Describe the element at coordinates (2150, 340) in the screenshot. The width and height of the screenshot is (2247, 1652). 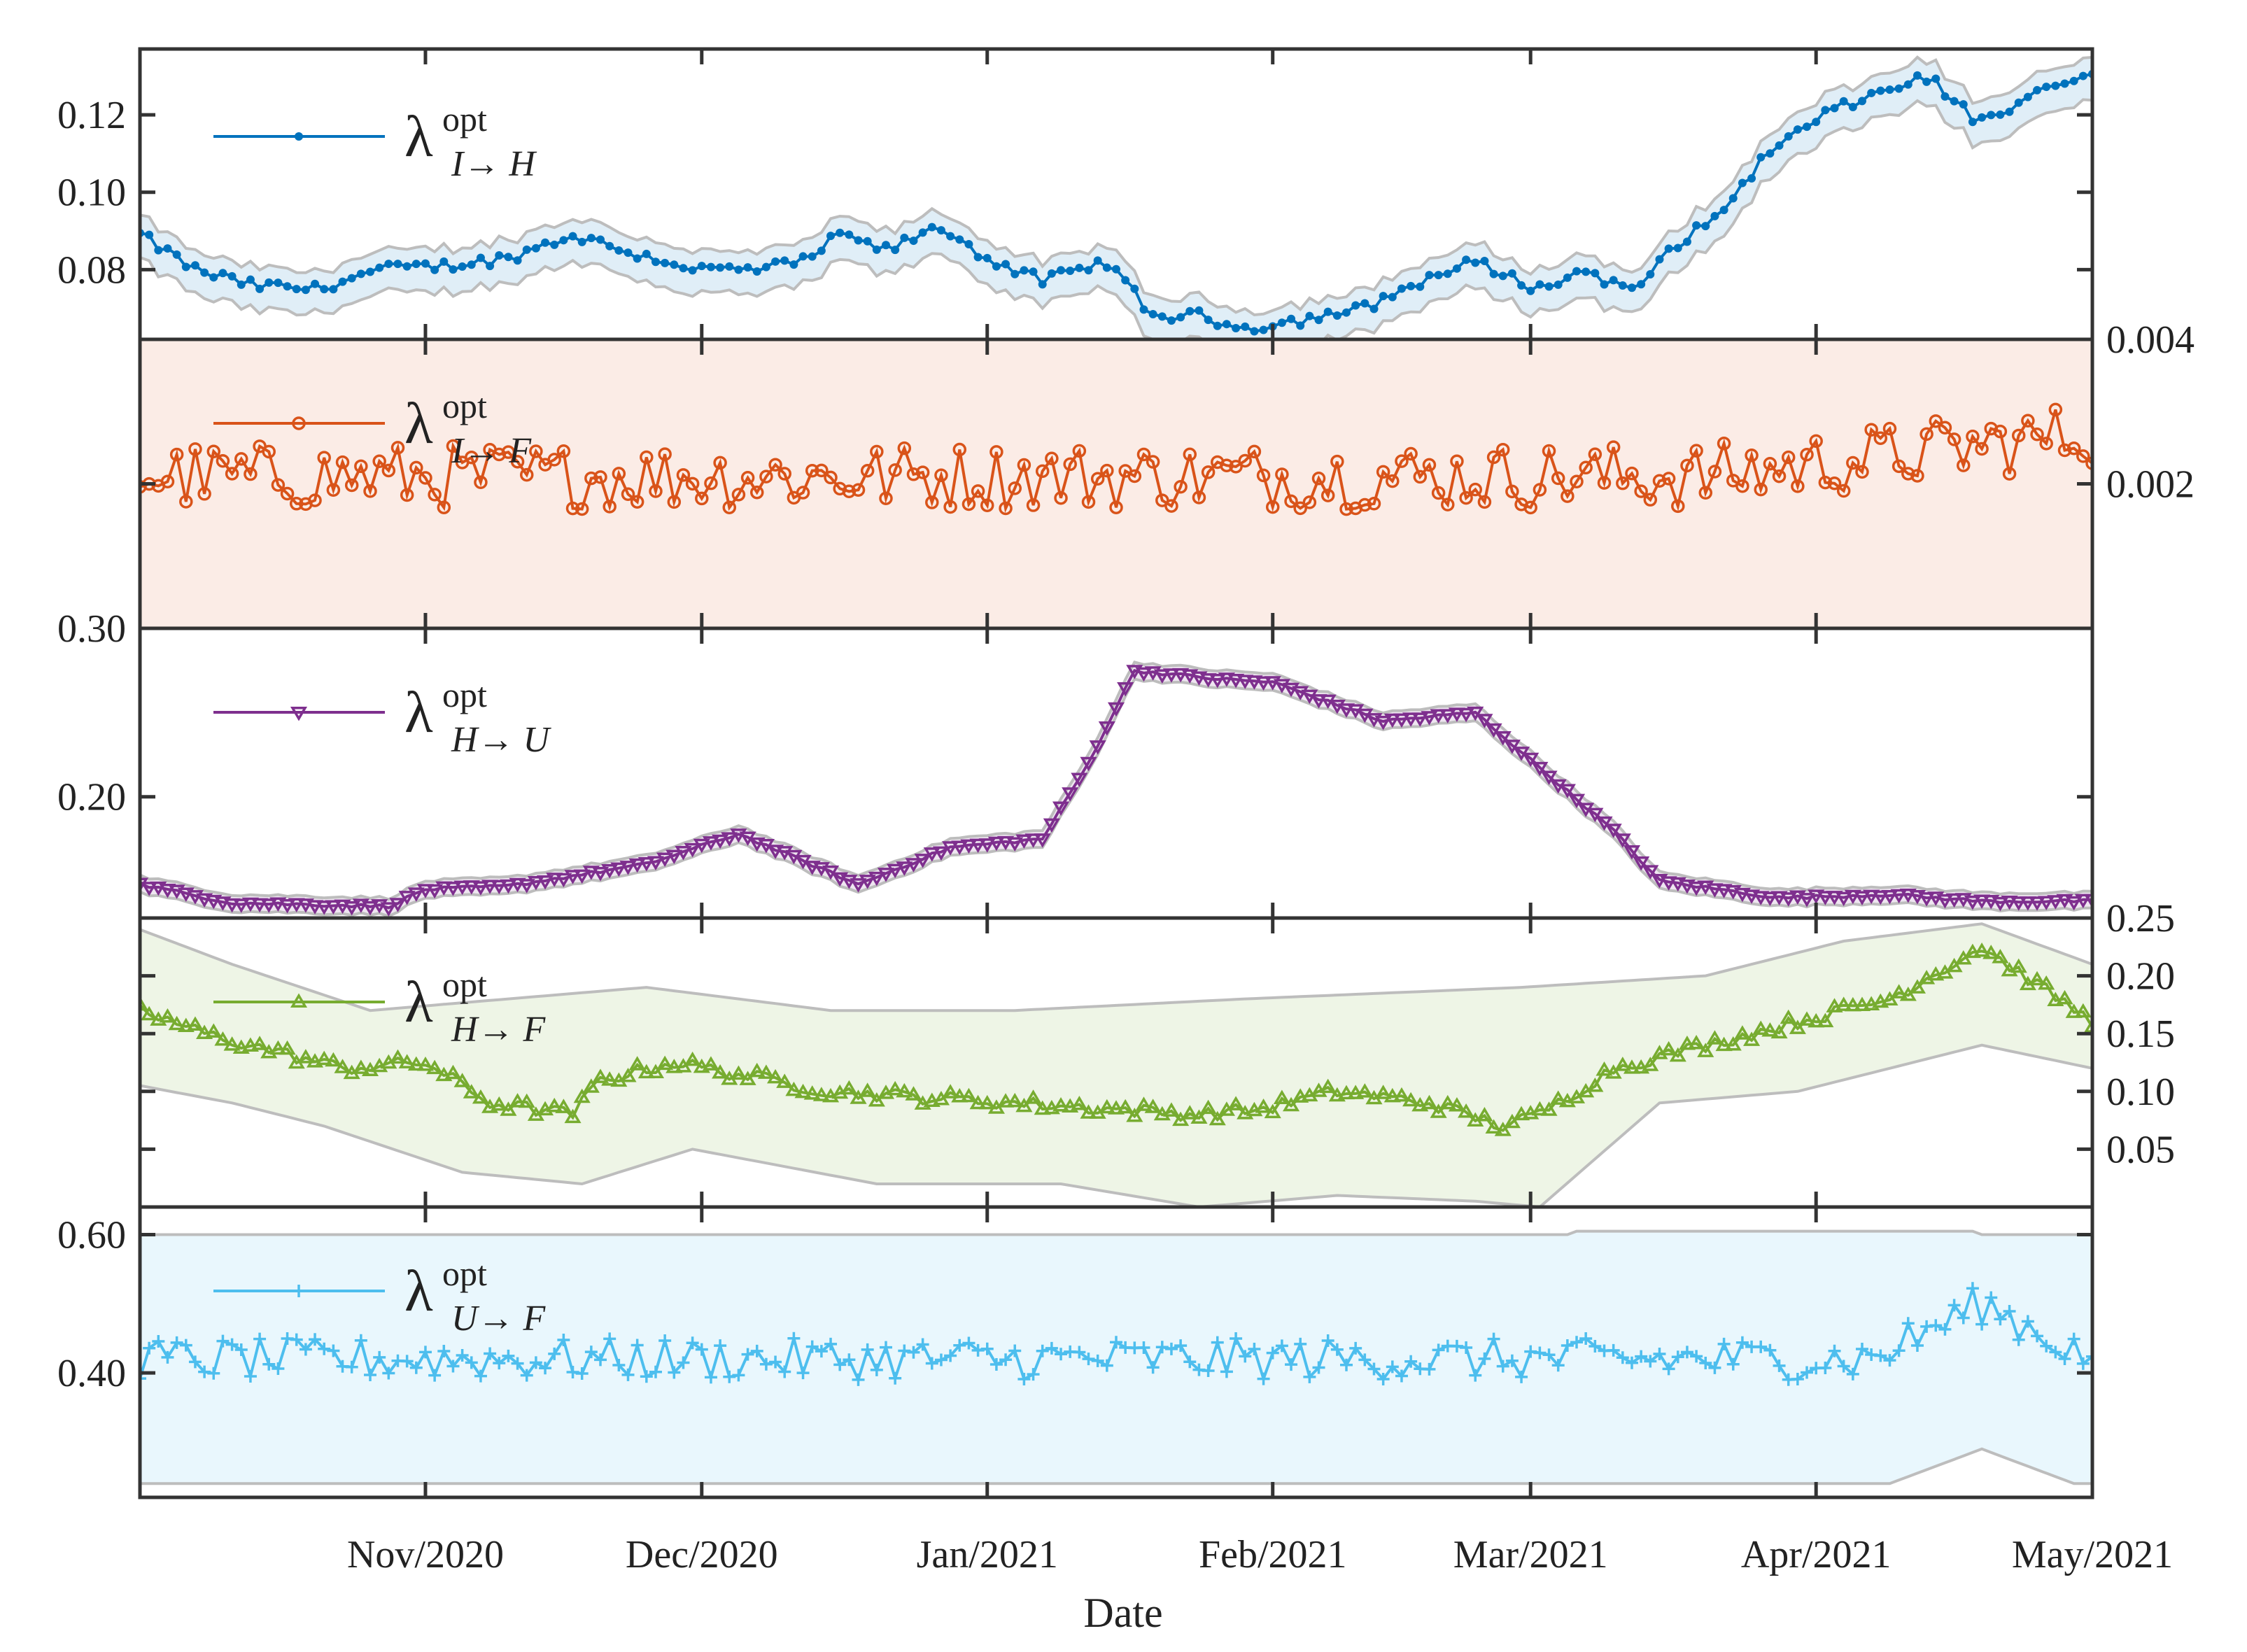
I see `y-tick-label: 0.004` at that location.